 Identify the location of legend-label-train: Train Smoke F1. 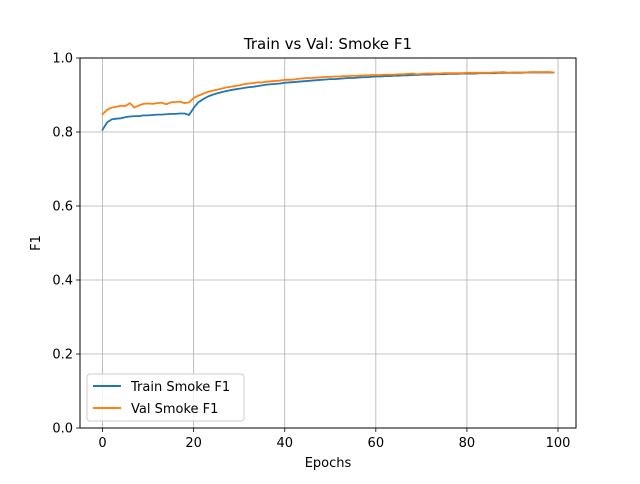
(180, 387).